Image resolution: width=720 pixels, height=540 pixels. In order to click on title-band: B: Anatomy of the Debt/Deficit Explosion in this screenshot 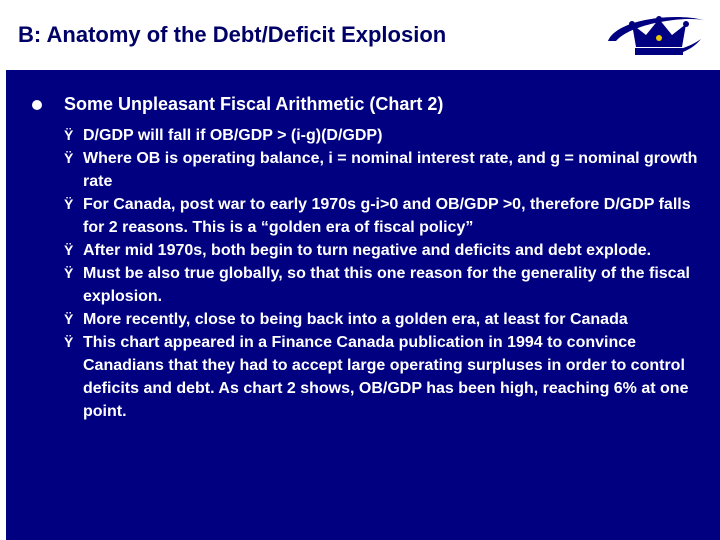, I will do `click(360, 34)`.